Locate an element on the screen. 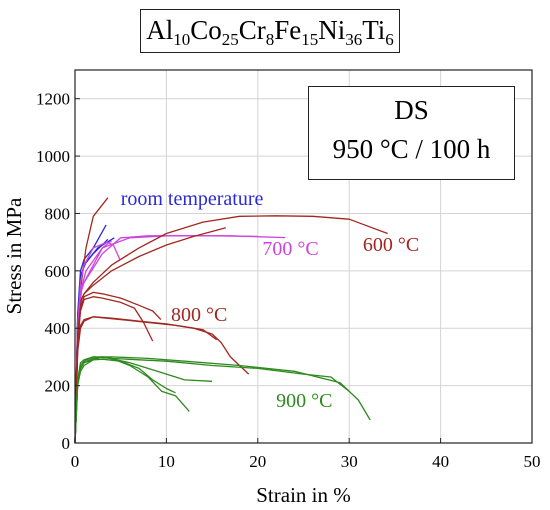 This screenshot has height=510, width=550. x-axis-label: Strain in % is located at coordinates (303, 495).